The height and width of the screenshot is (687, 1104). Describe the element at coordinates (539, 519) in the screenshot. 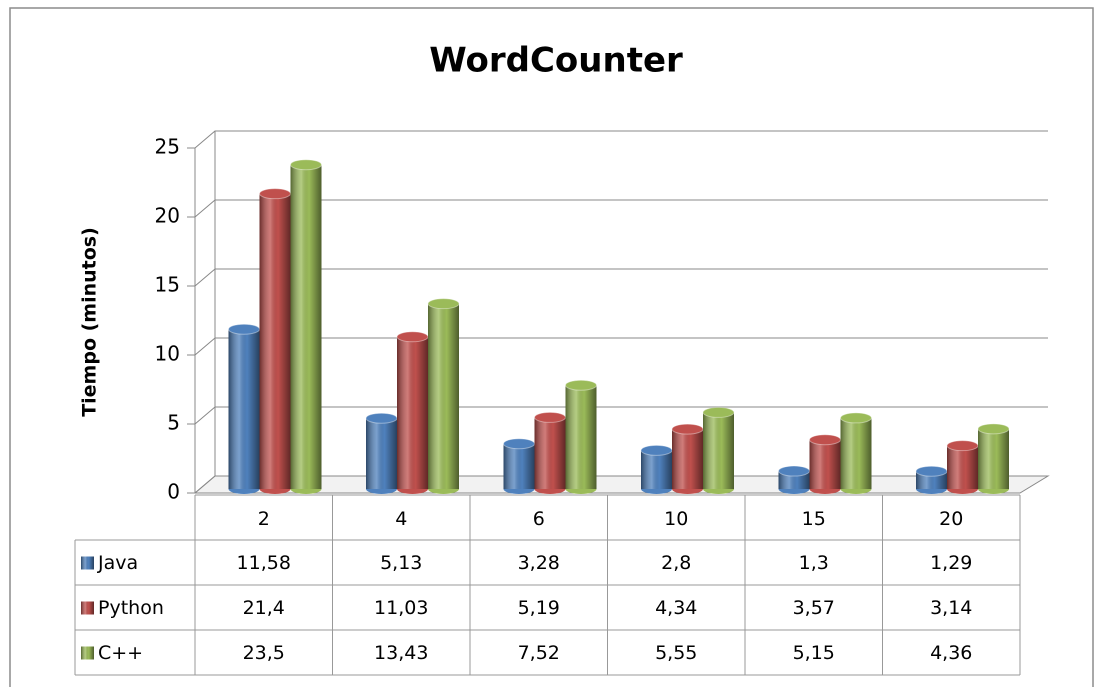

I see `x-tick-label: 6` at that location.